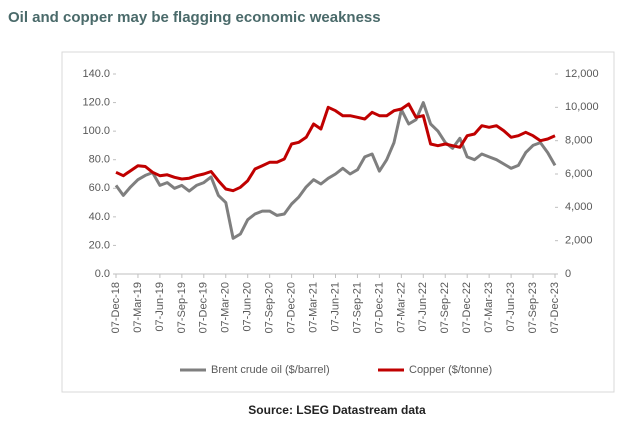 The height and width of the screenshot is (438, 638). What do you see at coordinates (568, 274) in the screenshot?
I see `y2-tick-label: 0` at bounding box center [568, 274].